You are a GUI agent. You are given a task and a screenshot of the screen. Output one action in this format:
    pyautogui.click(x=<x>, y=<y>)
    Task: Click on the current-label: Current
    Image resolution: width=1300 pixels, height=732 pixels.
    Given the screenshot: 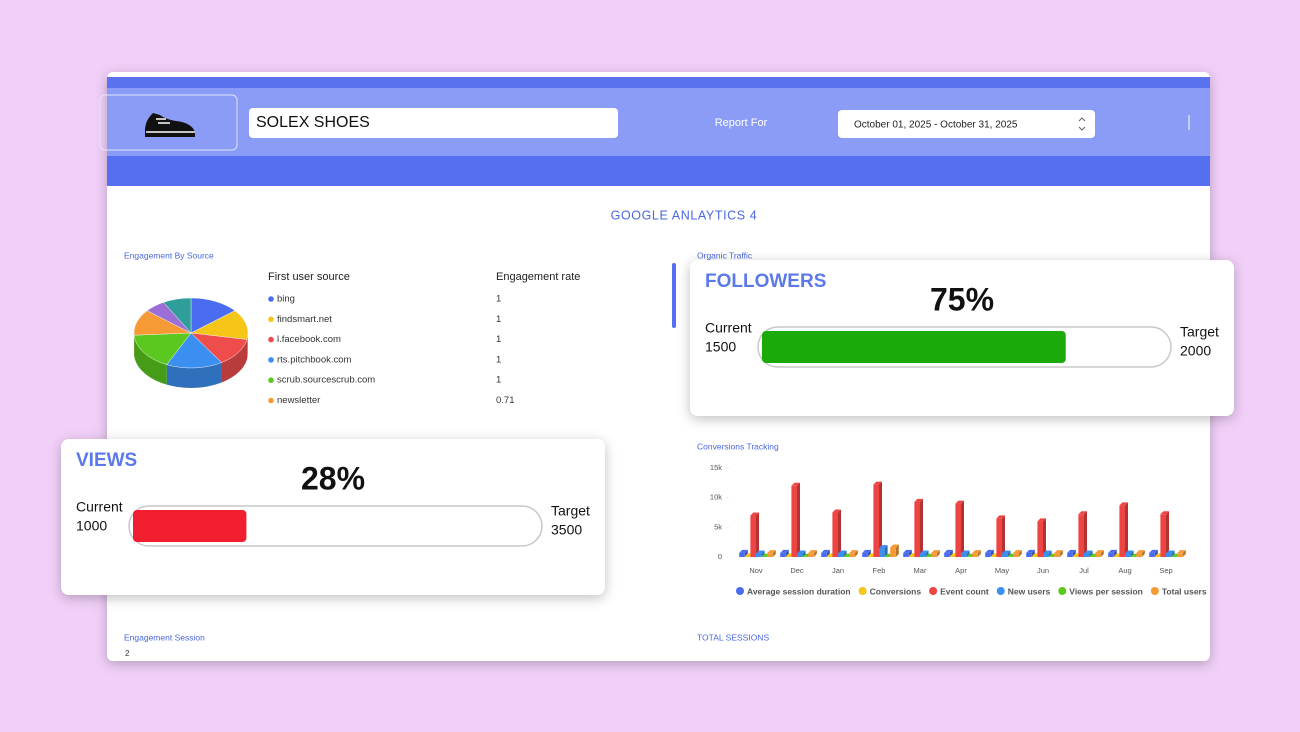 What is the action you would take?
    pyautogui.click(x=99, y=507)
    